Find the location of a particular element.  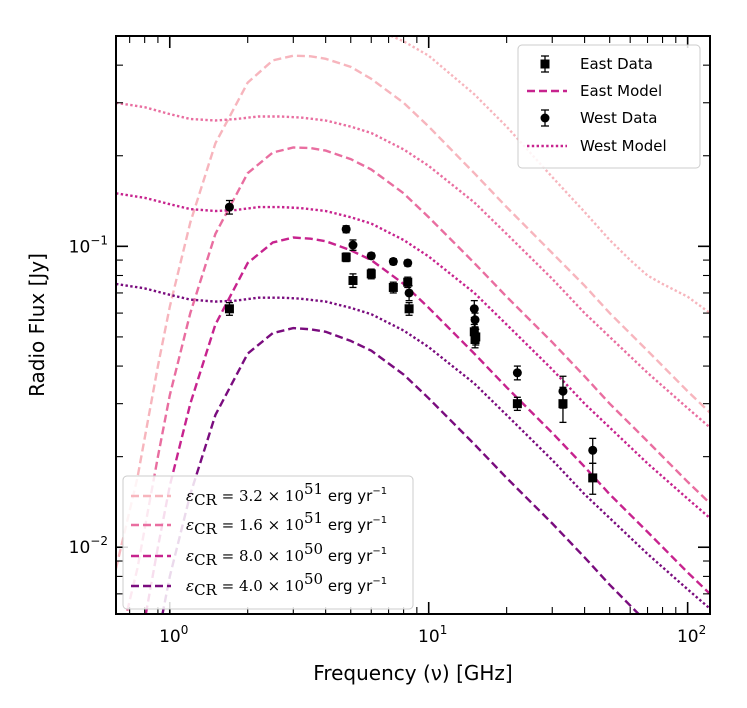

x-tick-label-1: 10⁰ is located at coordinates (173, 635).